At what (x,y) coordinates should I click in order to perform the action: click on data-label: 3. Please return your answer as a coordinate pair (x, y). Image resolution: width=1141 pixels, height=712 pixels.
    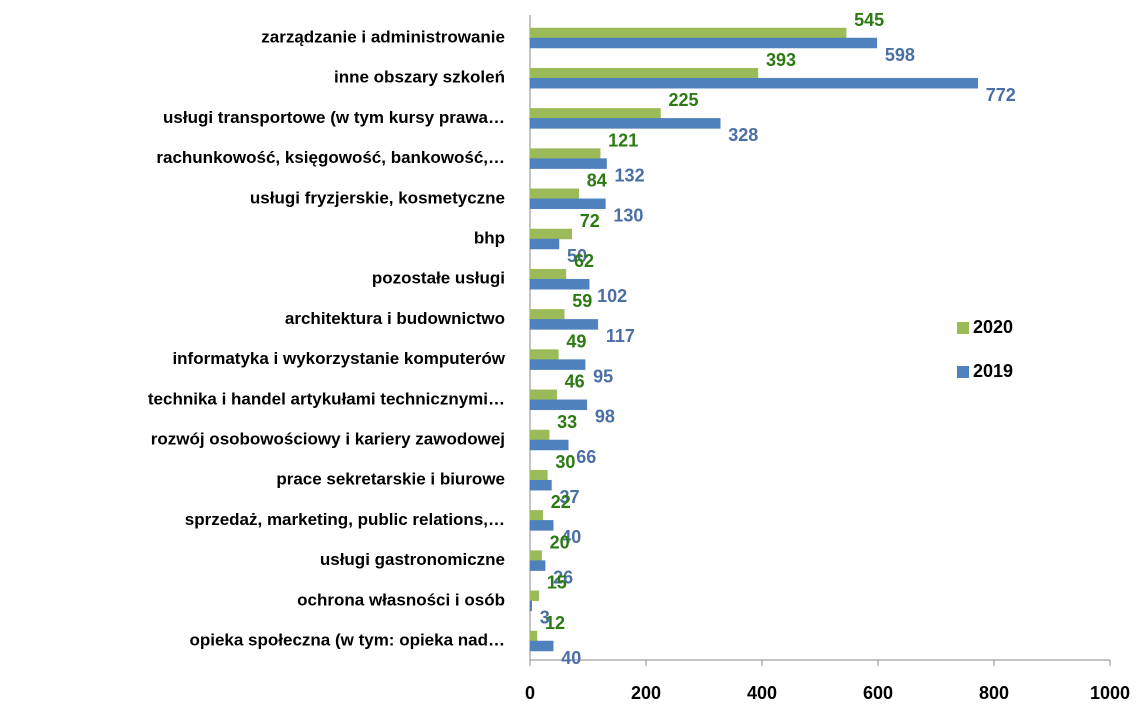
    Looking at the image, I should click on (545, 618).